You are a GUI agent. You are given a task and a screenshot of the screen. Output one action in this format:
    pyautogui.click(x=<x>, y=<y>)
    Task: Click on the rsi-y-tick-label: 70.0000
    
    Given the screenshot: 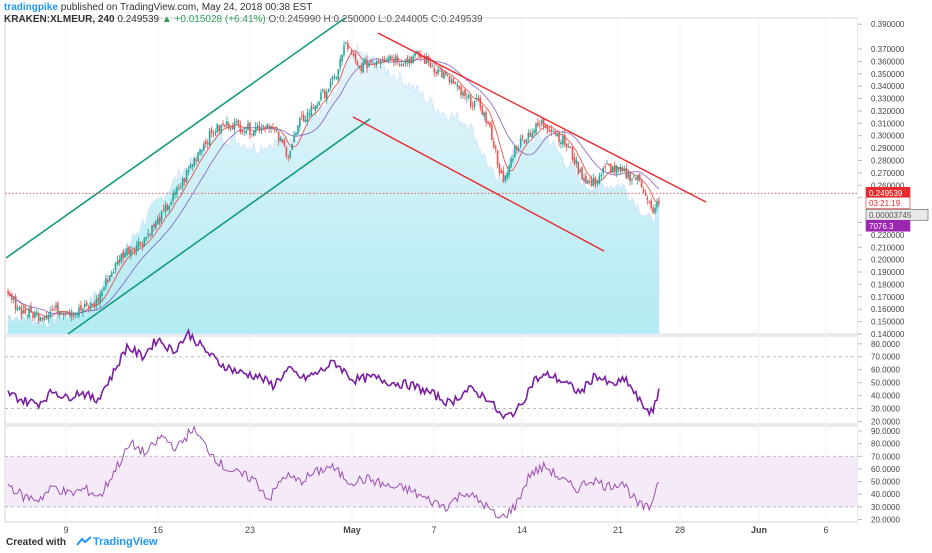 What is the action you would take?
    pyautogui.click(x=885, y=357)
    